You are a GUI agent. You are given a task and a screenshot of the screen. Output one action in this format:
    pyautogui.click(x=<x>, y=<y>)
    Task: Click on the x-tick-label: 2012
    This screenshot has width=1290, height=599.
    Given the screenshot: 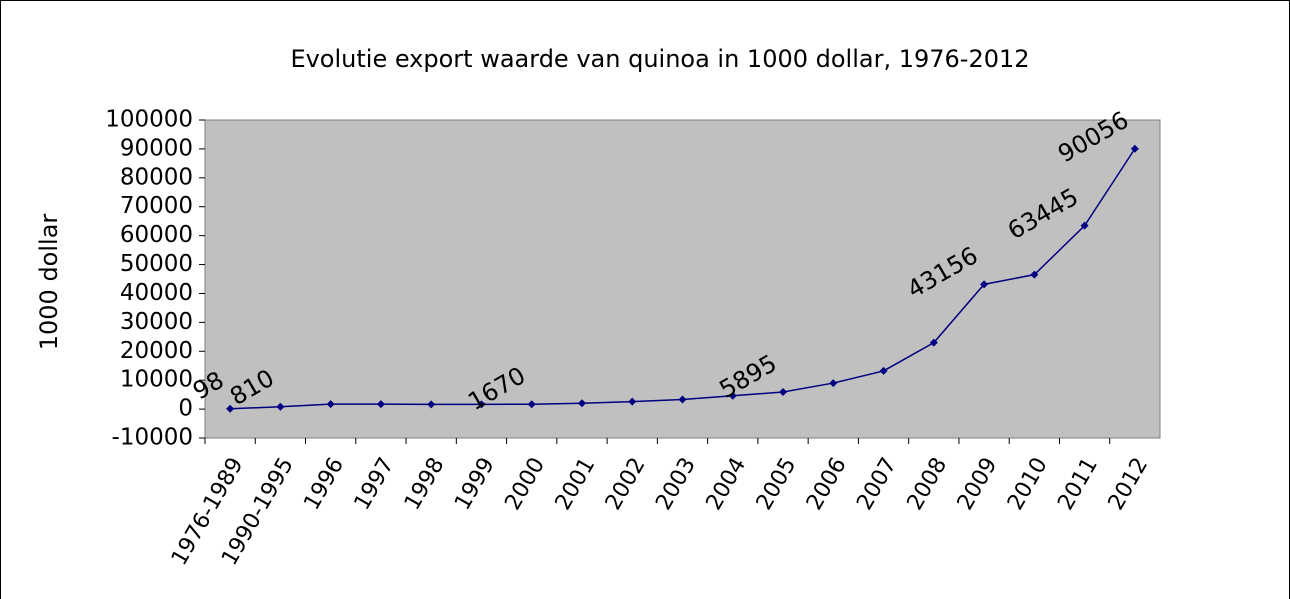 What is the action you would take?
    pyautogui.click(x=1129, y=484)
    